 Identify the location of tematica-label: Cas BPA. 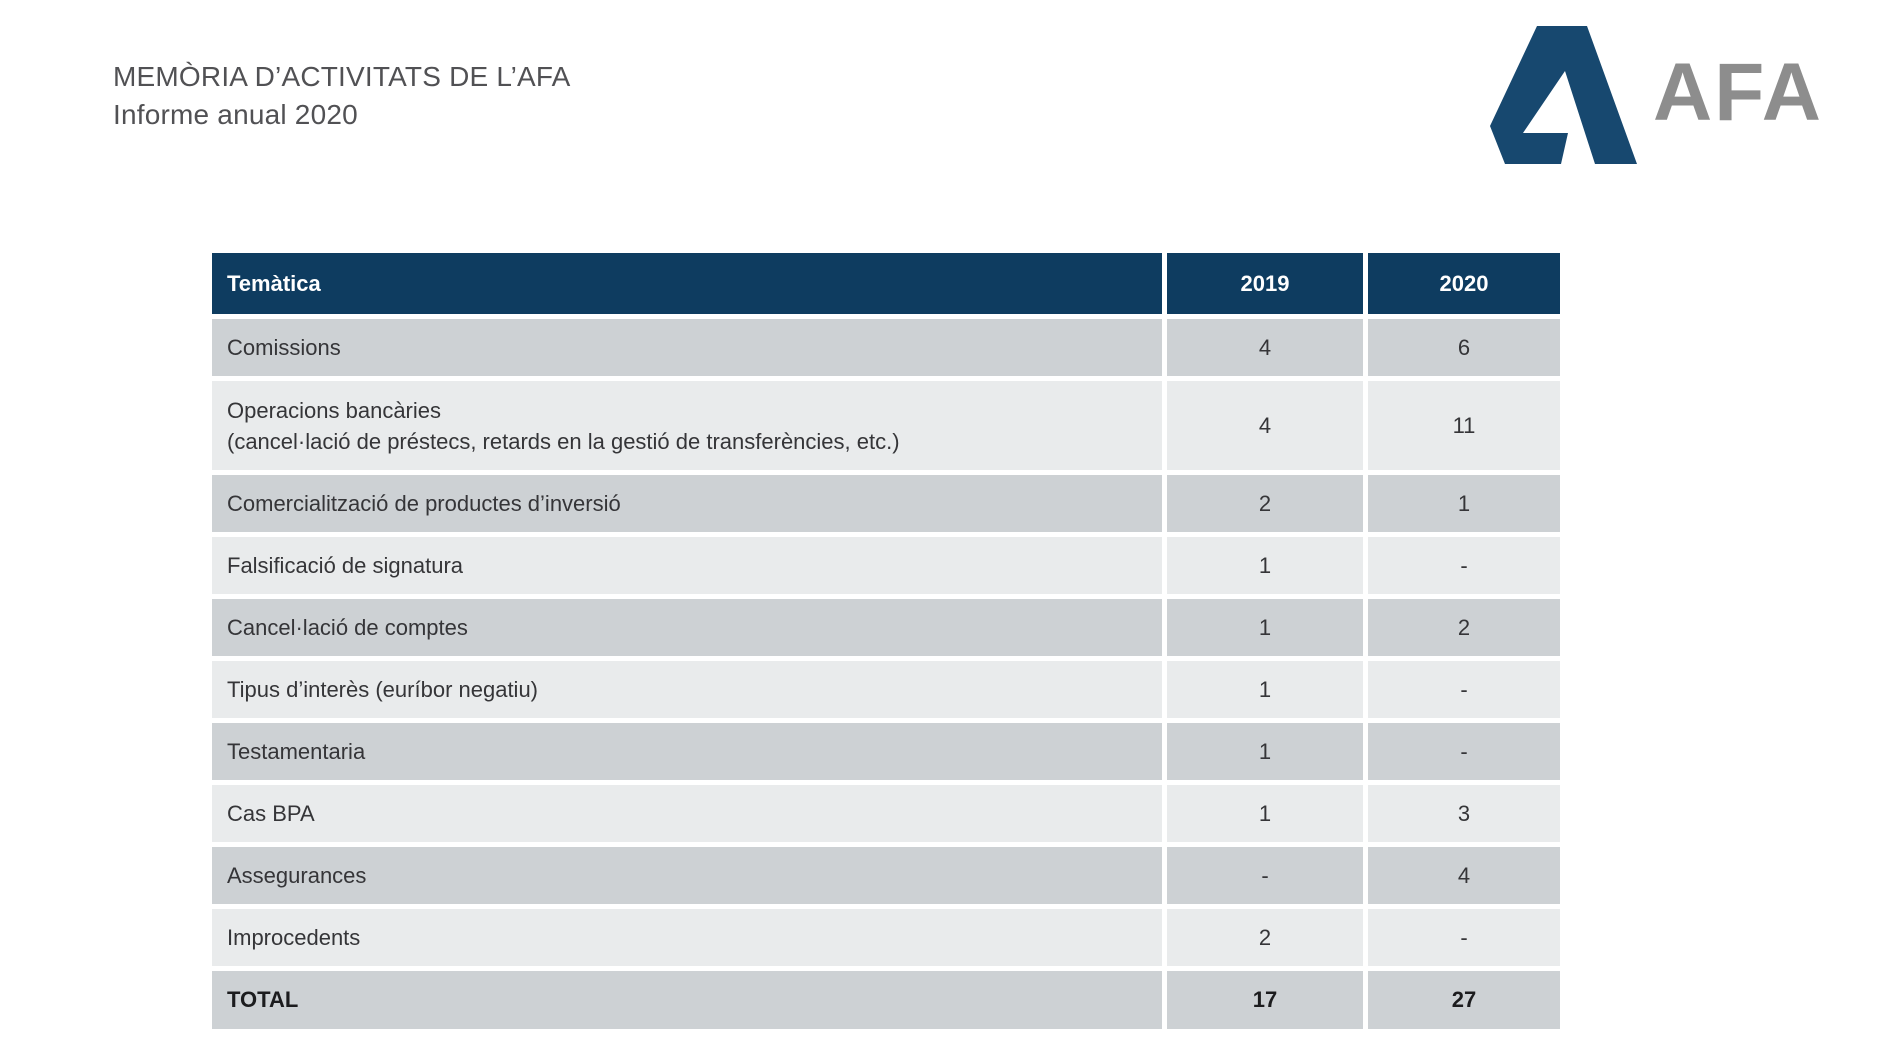
(271, 813).